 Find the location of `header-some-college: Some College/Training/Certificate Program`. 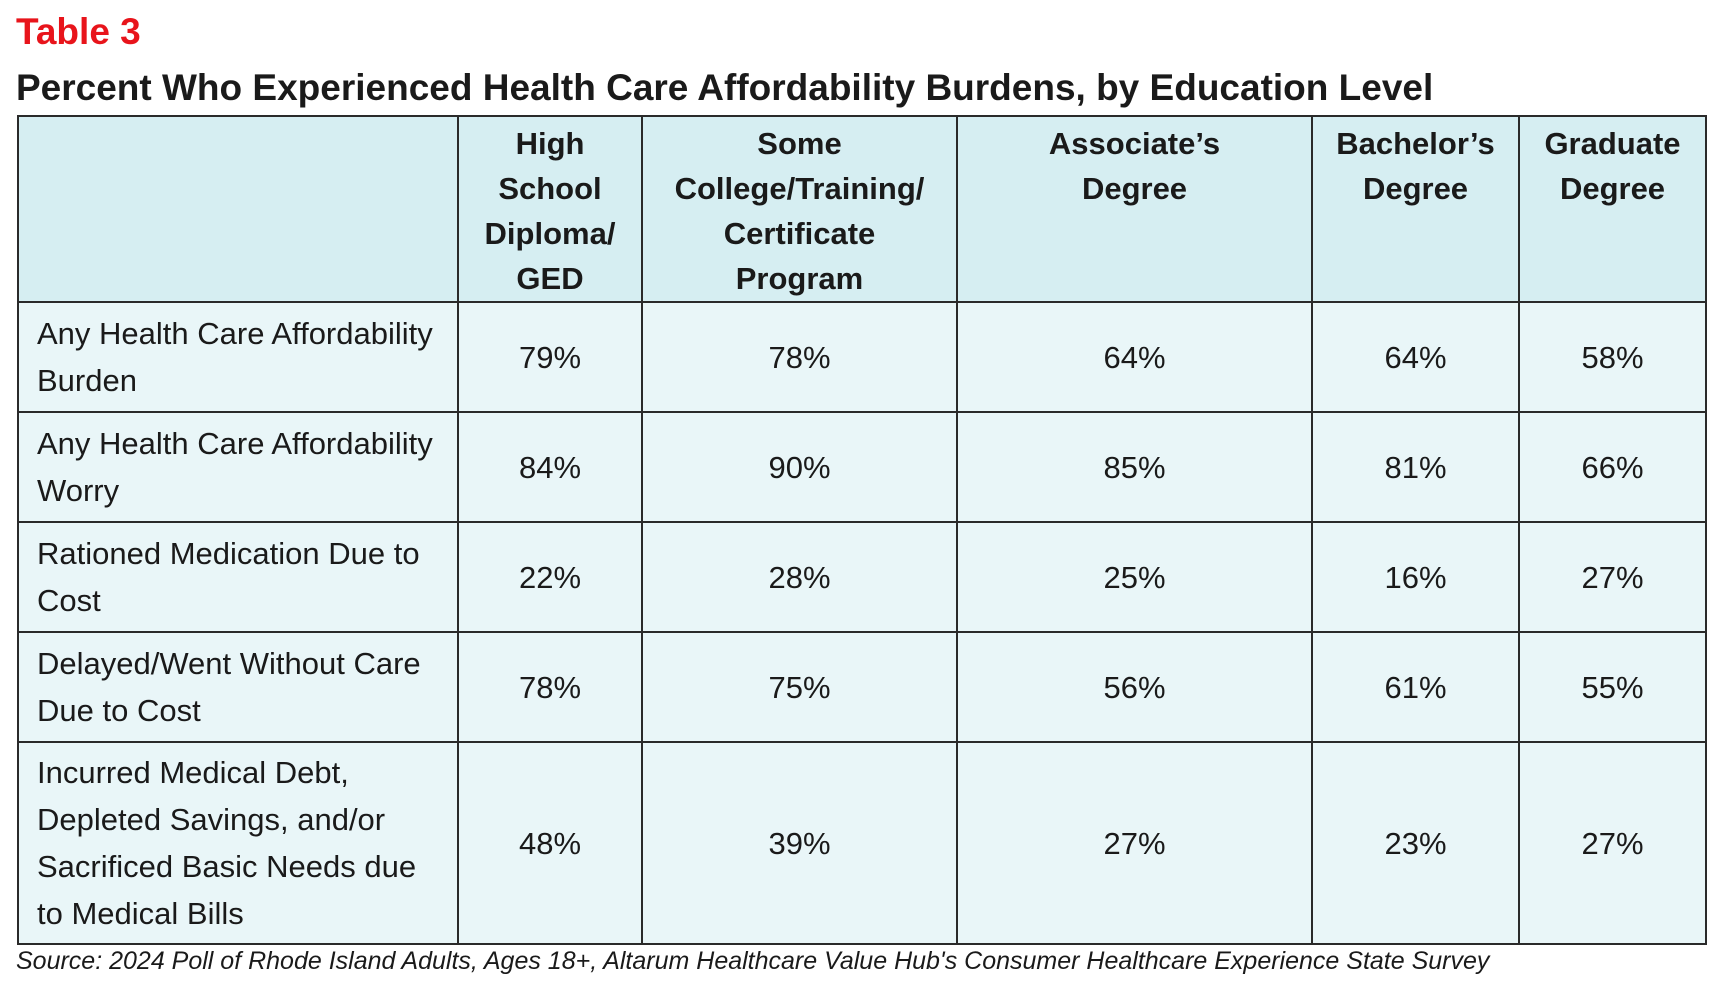

header-some-college: Some College/Training/Certificate Program is located at coordinates (799, 209).